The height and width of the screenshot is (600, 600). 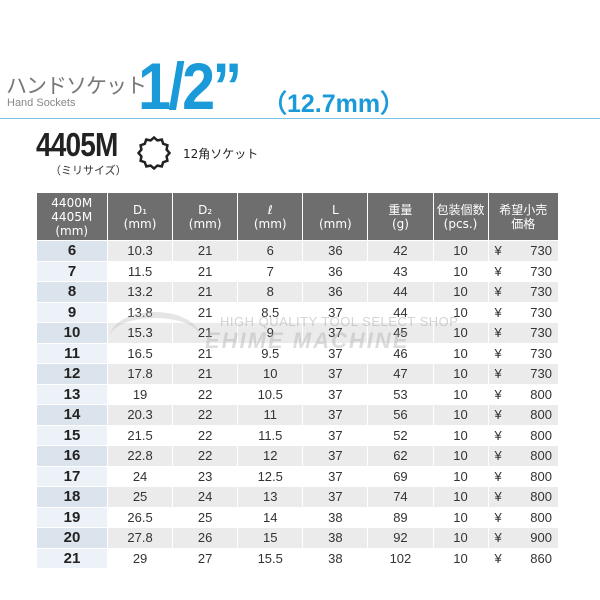 I want to click on table-cell: 7, so click(x=270, y=271).